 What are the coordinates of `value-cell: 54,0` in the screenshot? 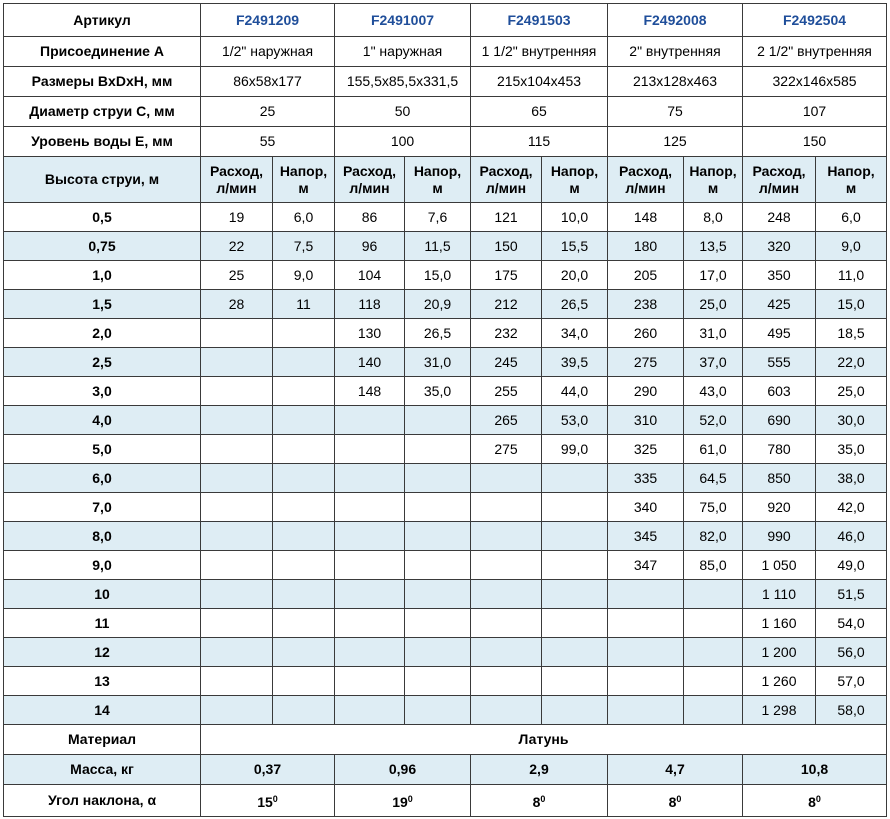 It's located at (851, 623).